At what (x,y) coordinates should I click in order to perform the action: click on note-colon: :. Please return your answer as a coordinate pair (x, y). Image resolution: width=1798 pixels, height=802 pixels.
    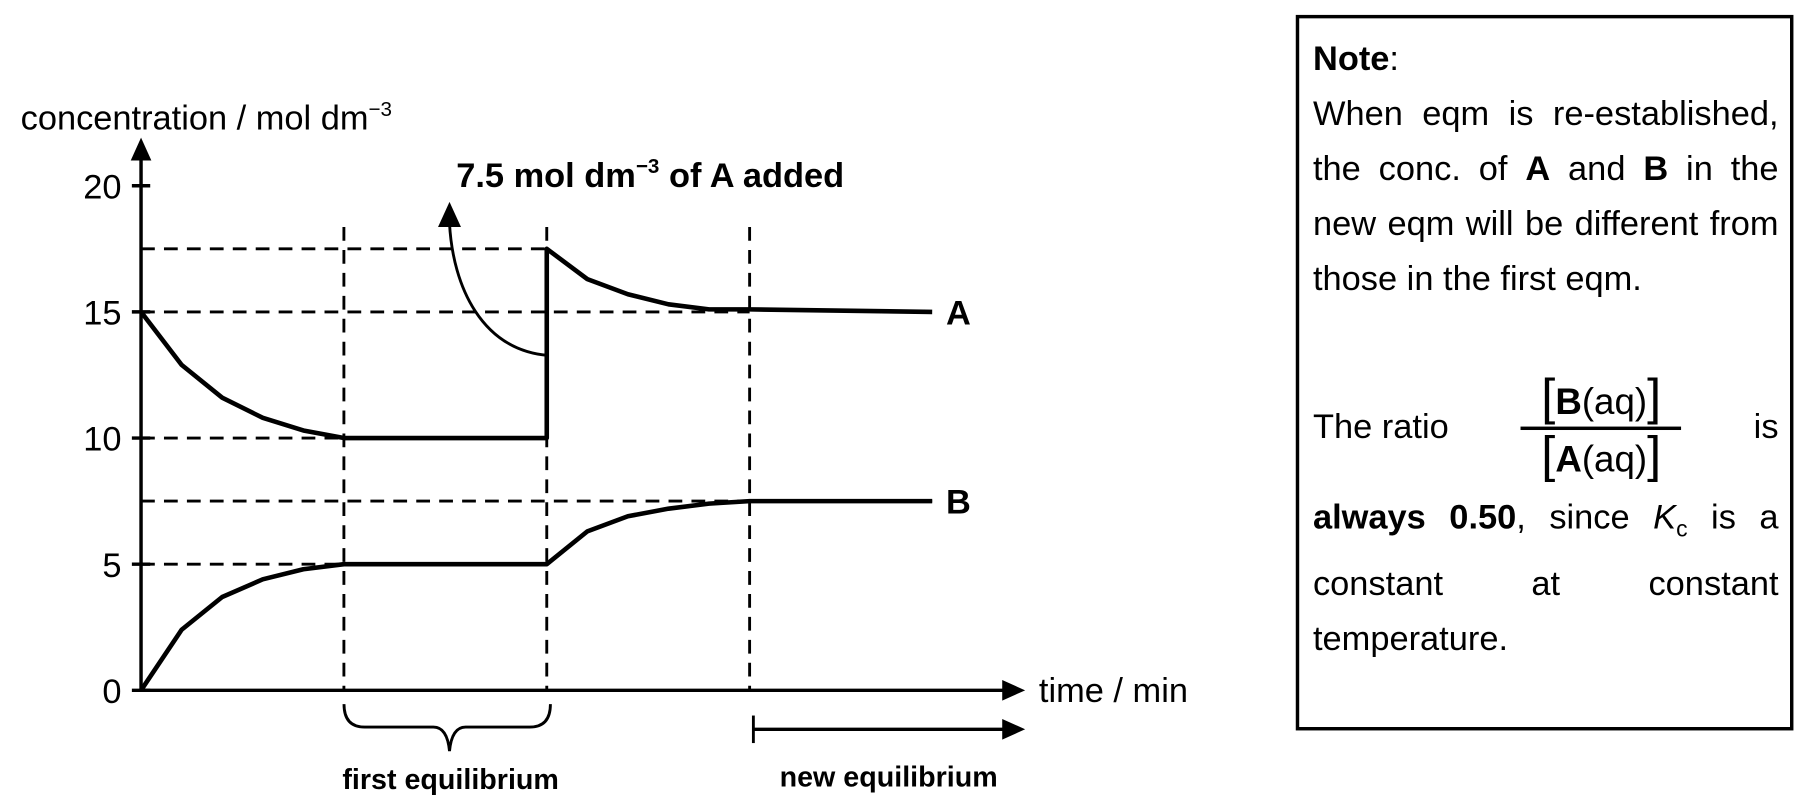
    Looking at the image, I should click on (1394, 59).